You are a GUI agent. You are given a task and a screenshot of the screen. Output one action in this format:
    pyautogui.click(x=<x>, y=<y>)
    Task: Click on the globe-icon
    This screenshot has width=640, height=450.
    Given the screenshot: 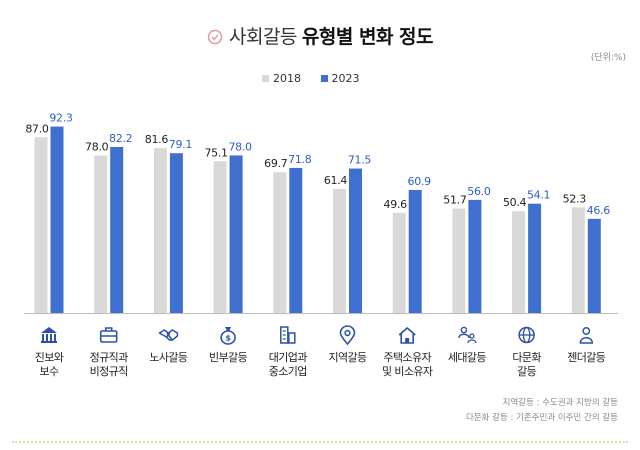 What is the action you would take?
    pyautogui.click(x=526, y=335)
    